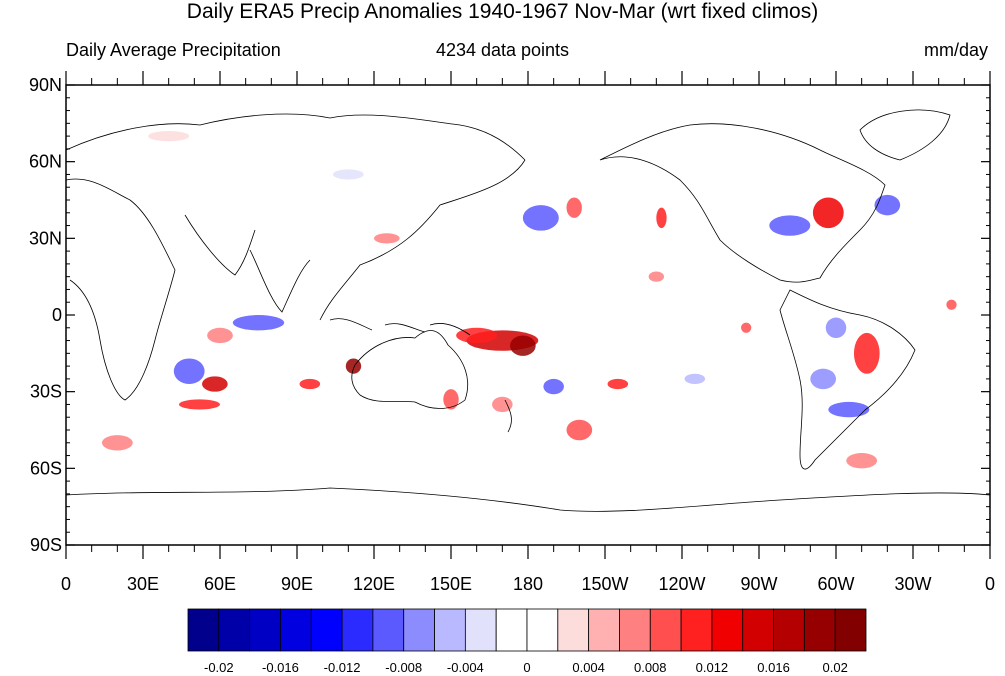  What do you see at coordinates (173, 50) in the screenshot?
I see `variable-label: Daily Average Precipitation` at bounding box center [173, 50].